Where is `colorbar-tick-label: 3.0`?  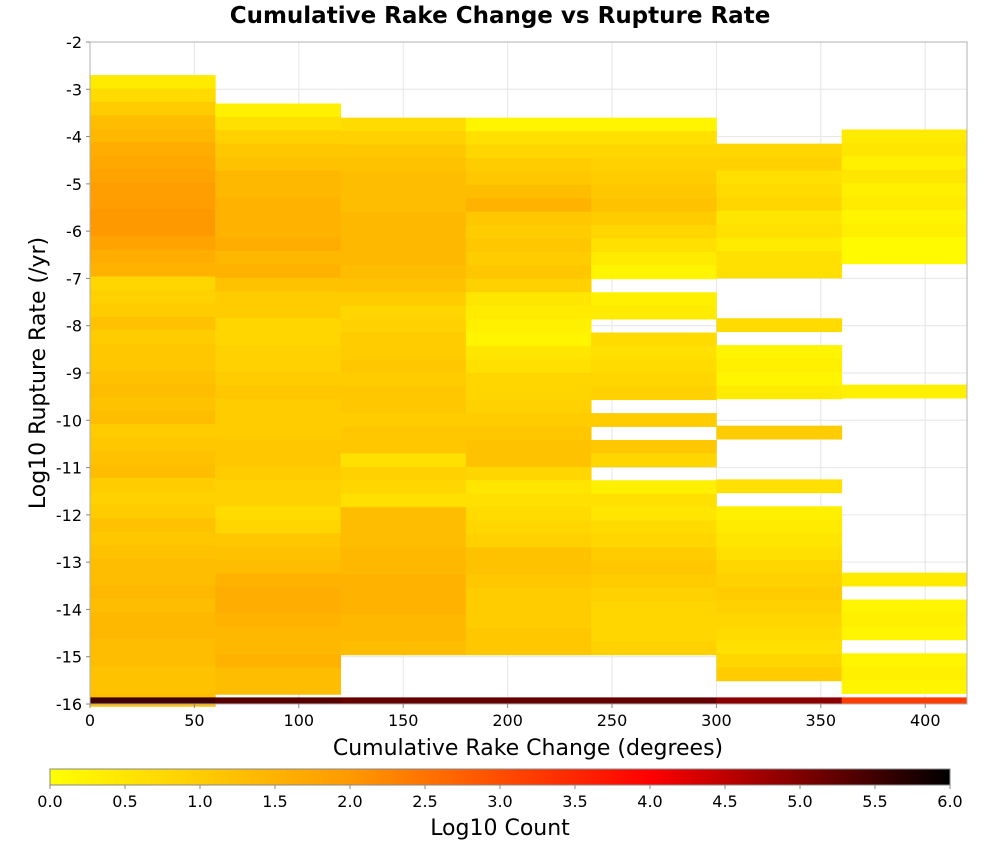
colorbar-tick-label: 3.0 is located at coordinates (499, 801).